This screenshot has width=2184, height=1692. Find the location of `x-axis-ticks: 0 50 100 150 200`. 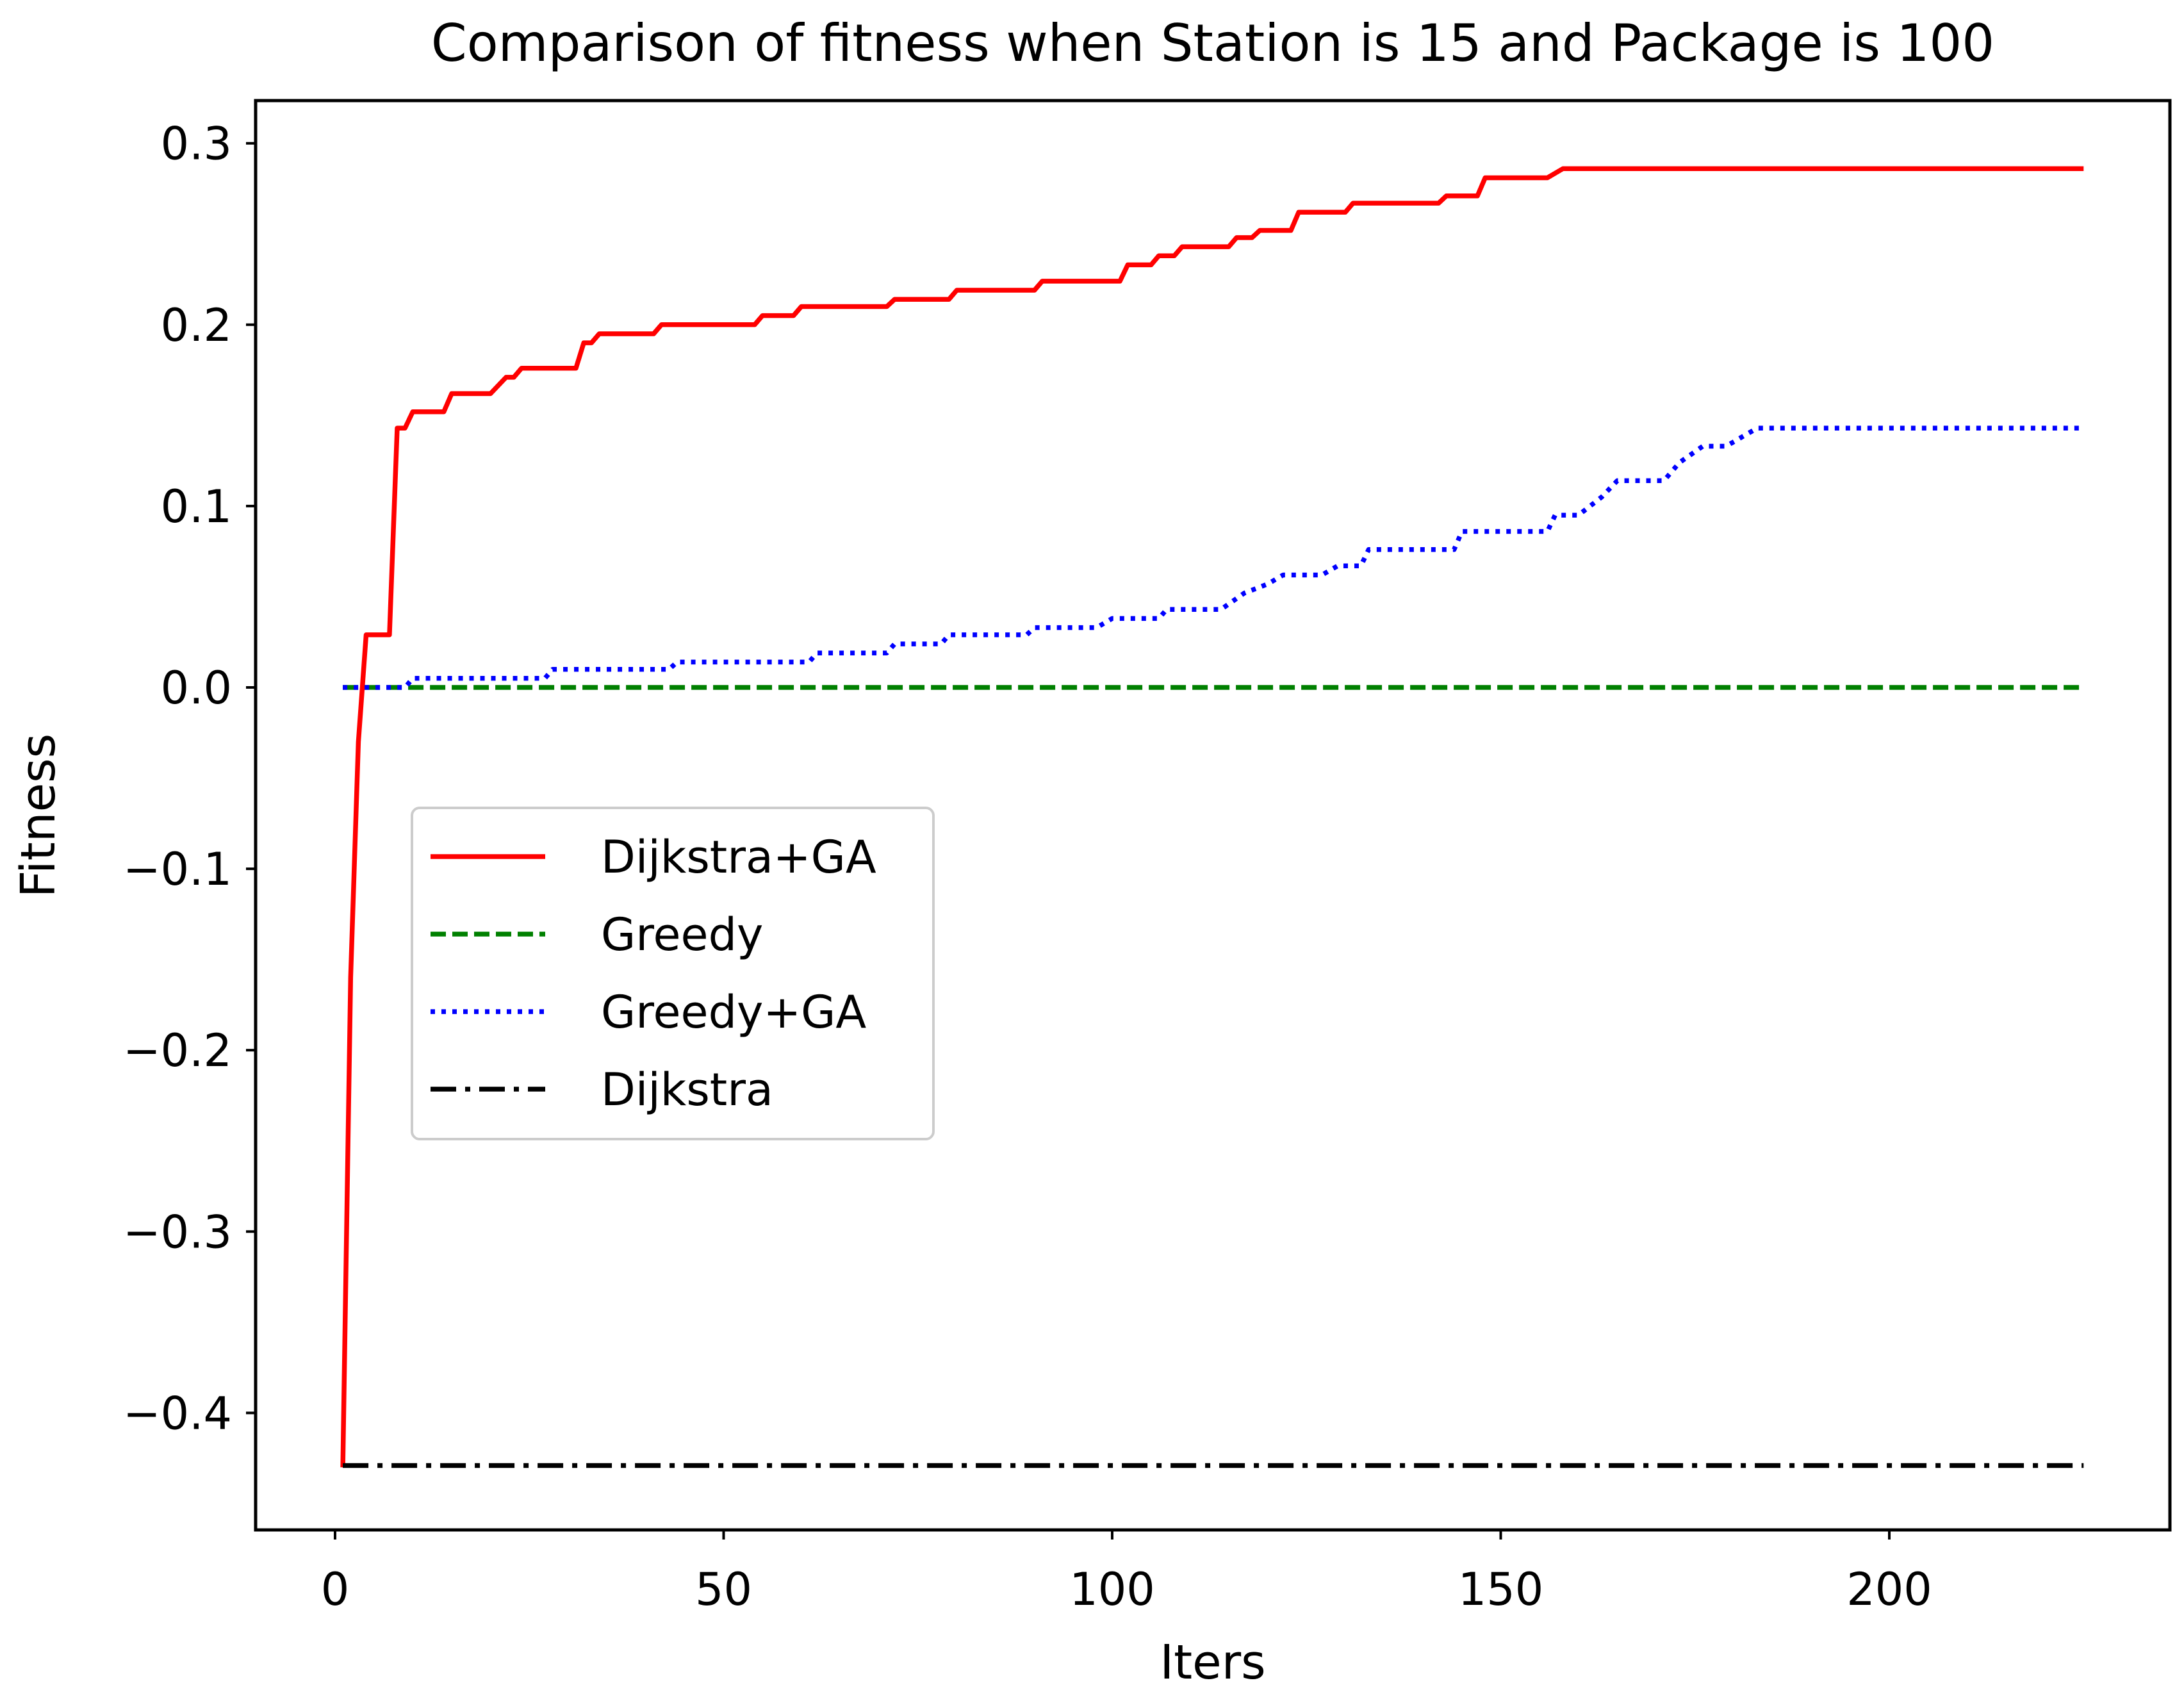

x-axis-ticks: 0 50 100 150 200 is located at coordinates (1126, 1573).